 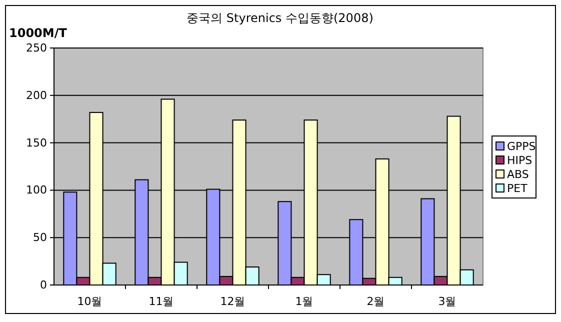 I want to click on y-axis-title: 1000M/T, so click(x=38, y=33).